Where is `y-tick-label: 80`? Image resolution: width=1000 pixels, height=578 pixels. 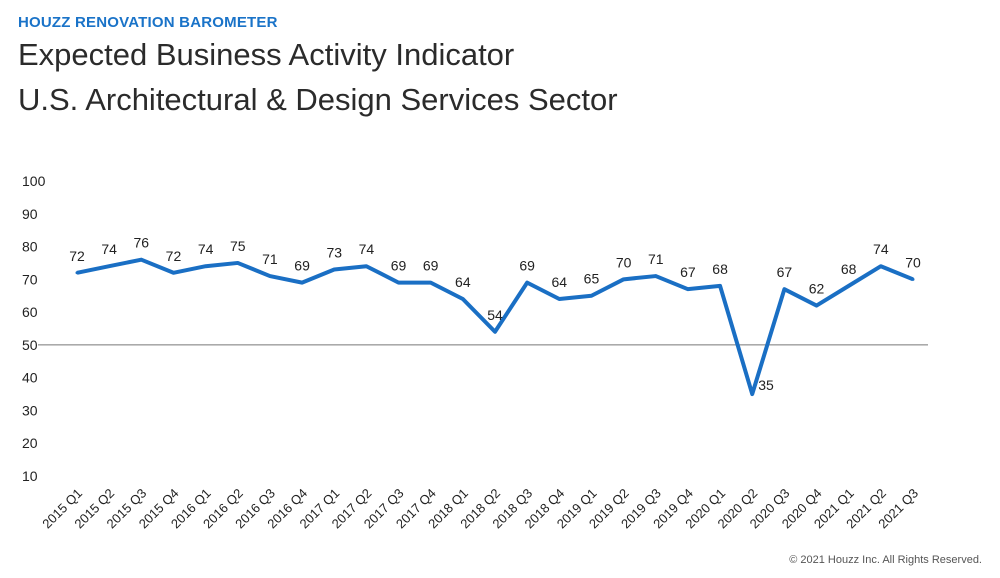 y-tick-label: 80 is located at coordinates (30, 247).